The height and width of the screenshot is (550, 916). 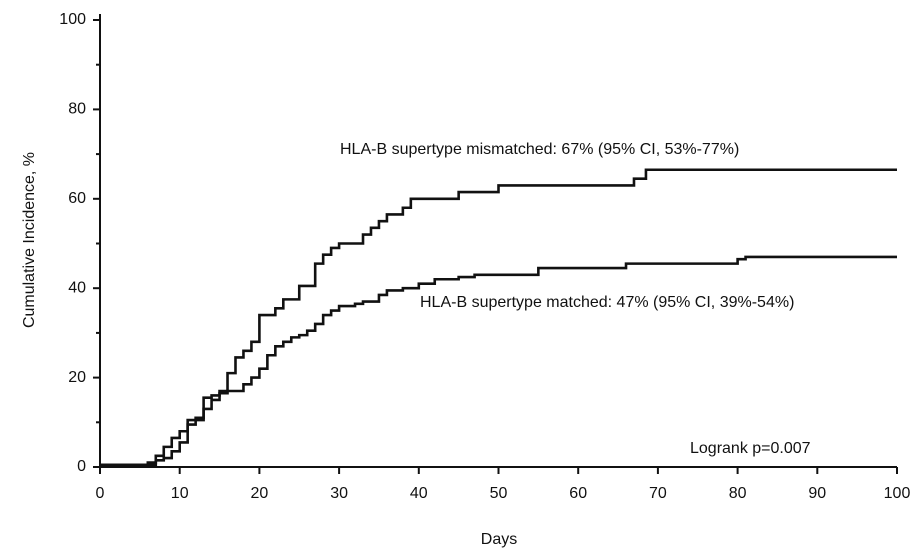 What do you see at coordinates (817, 493) in the screenshot?
I see `x-tick-label: 90` at bounding box center [817, 493].